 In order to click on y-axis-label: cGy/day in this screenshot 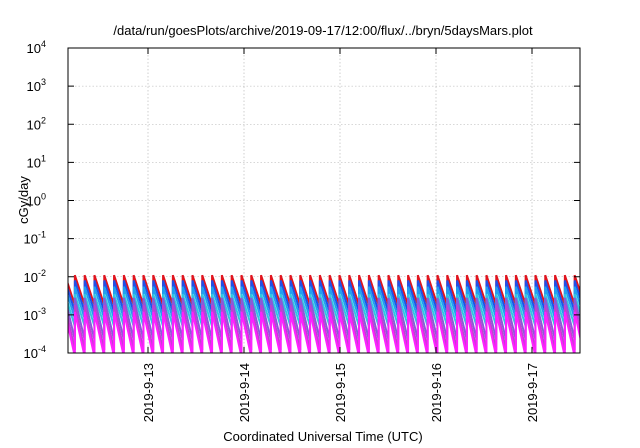, I will do `click(23, 200)`.